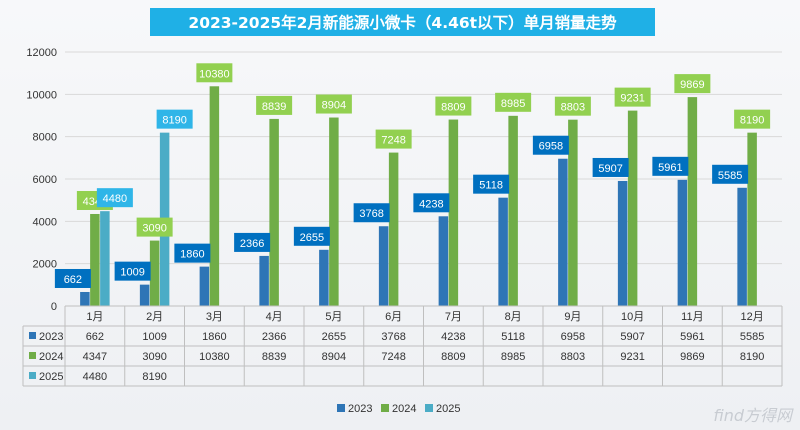 The height and width of the screenshot is (430, 800). What do you see at coordinates (429, 408) in the screenshot?
I see `legend-key-2025` at bounding box center [429, 408].